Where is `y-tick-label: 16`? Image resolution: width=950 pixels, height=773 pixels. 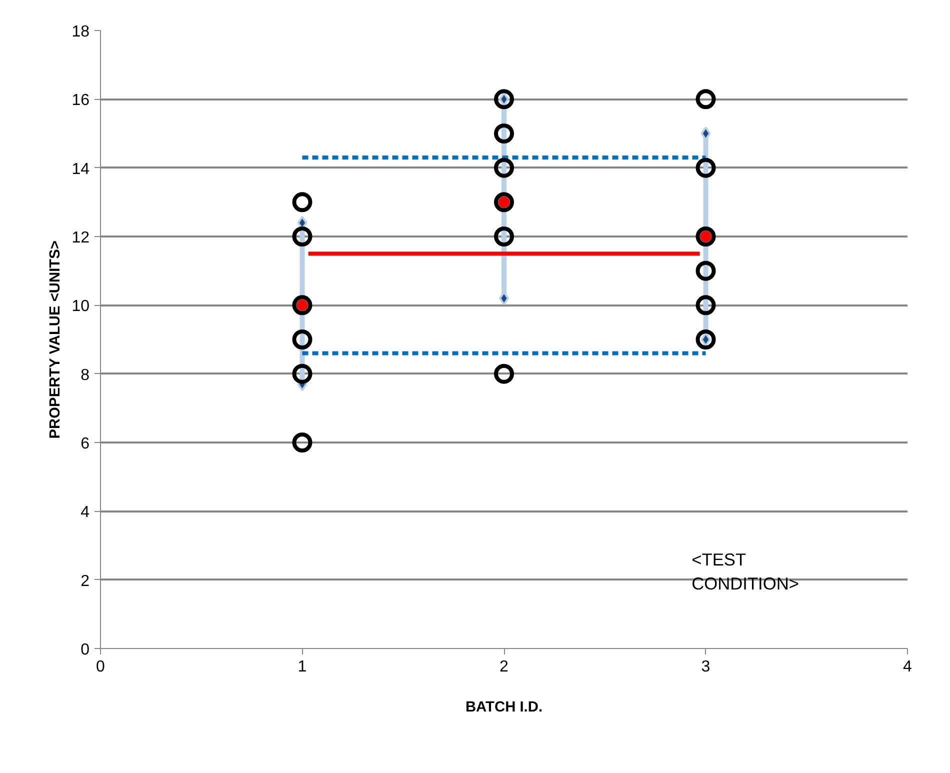 y-tick-label: 16 is located at coordinates (81, 101).